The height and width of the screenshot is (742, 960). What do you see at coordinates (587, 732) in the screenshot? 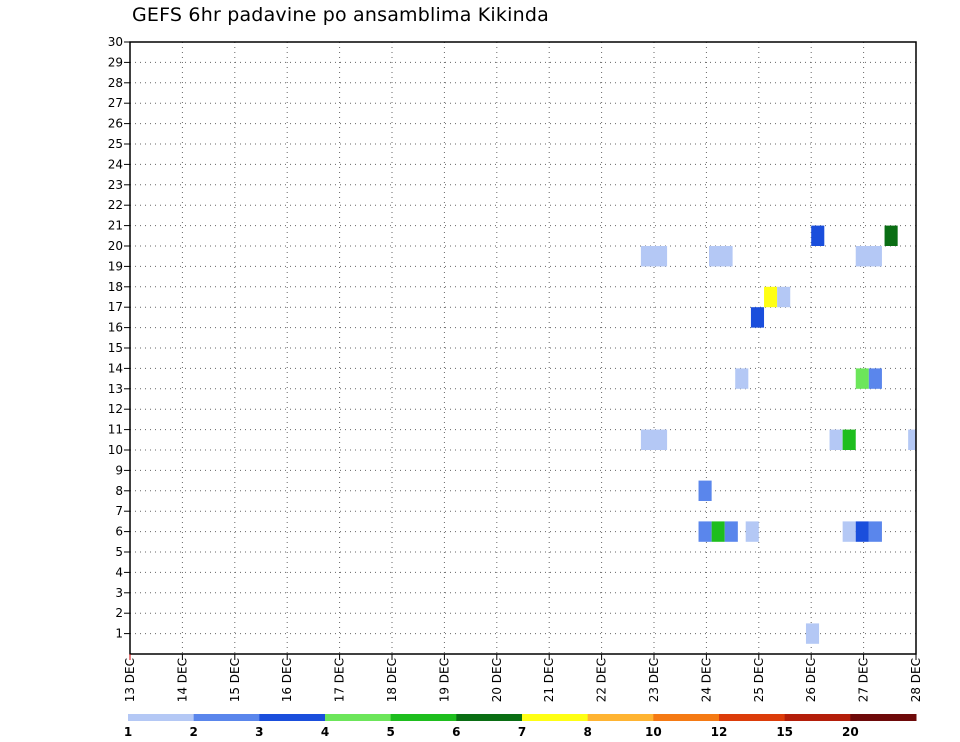
I see `colorbar-label: 8` at bounding box center [587, 732].